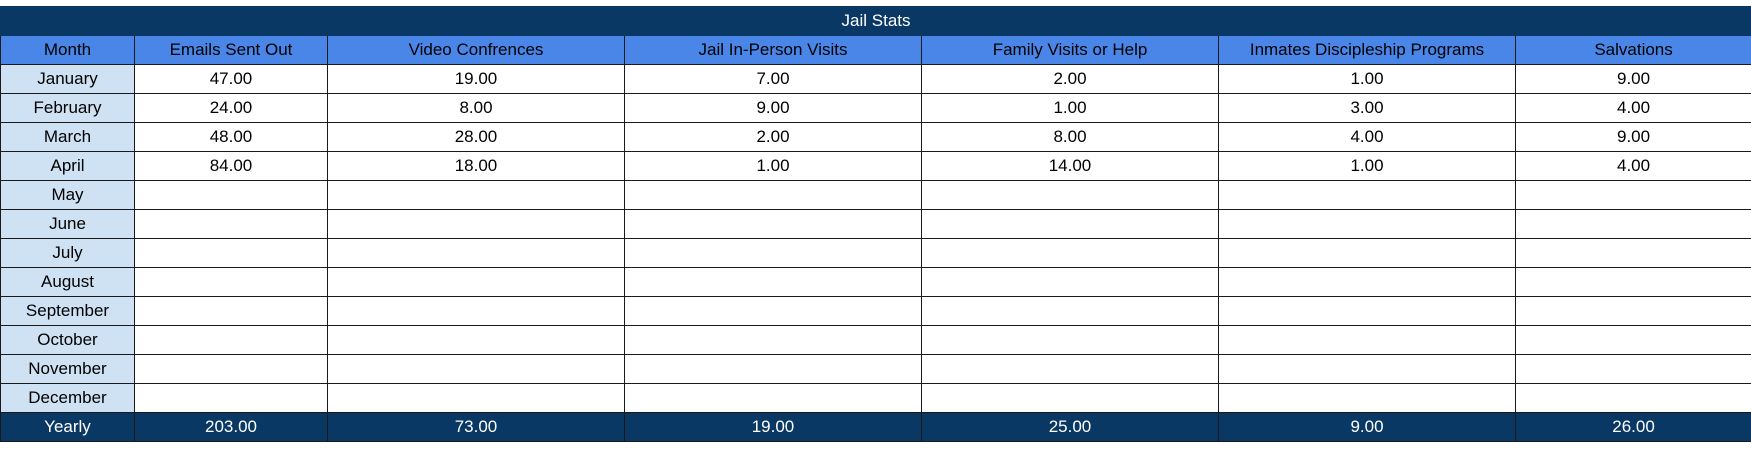 The image size is (1751, 455). What do you see at coordinates (231, 137) in the screenshot?
I see `cell-emails: 48.00` at bounding box center [231, 137].